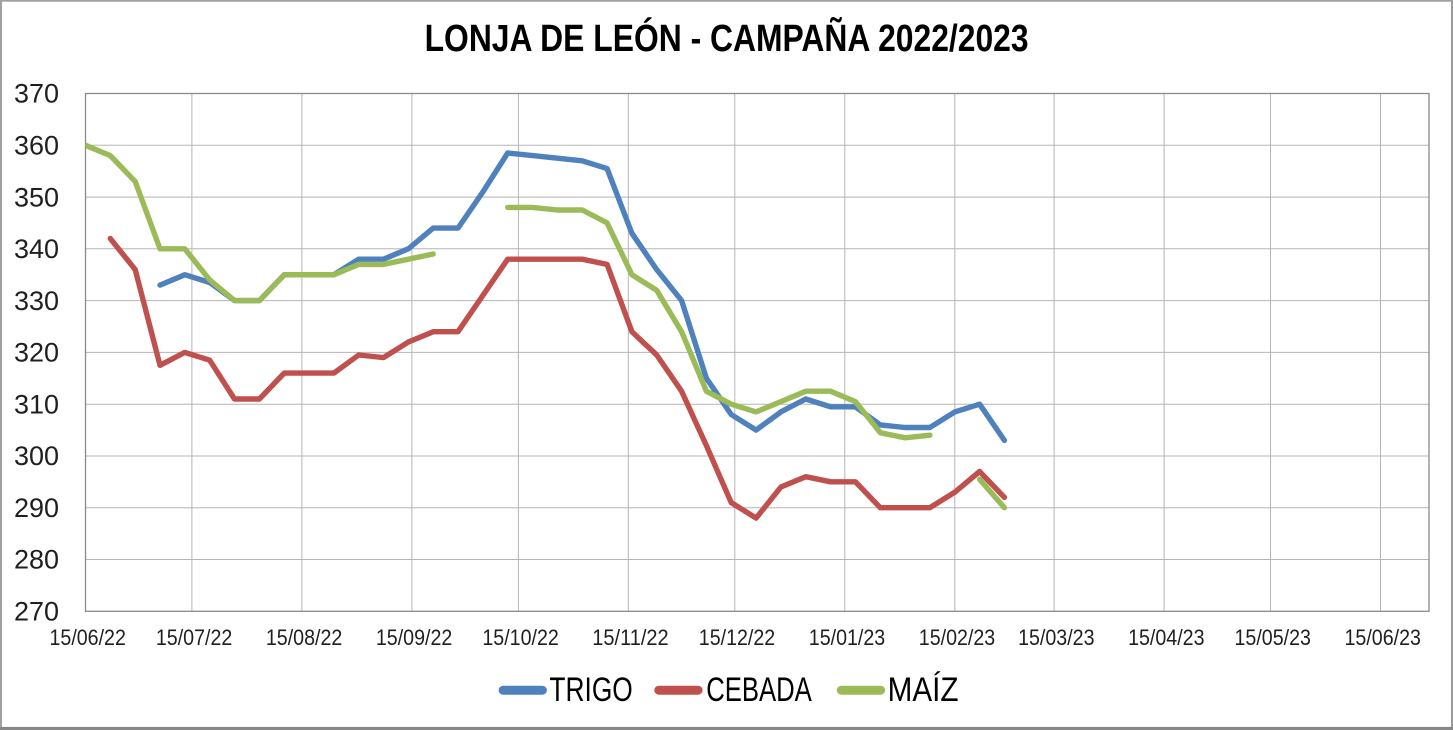 This screenshot has height=730, width=1453. What do you see at coordinates (36, 508) in the screenshot?
I see `svg-text: 290` at bounding box center [36, 508].